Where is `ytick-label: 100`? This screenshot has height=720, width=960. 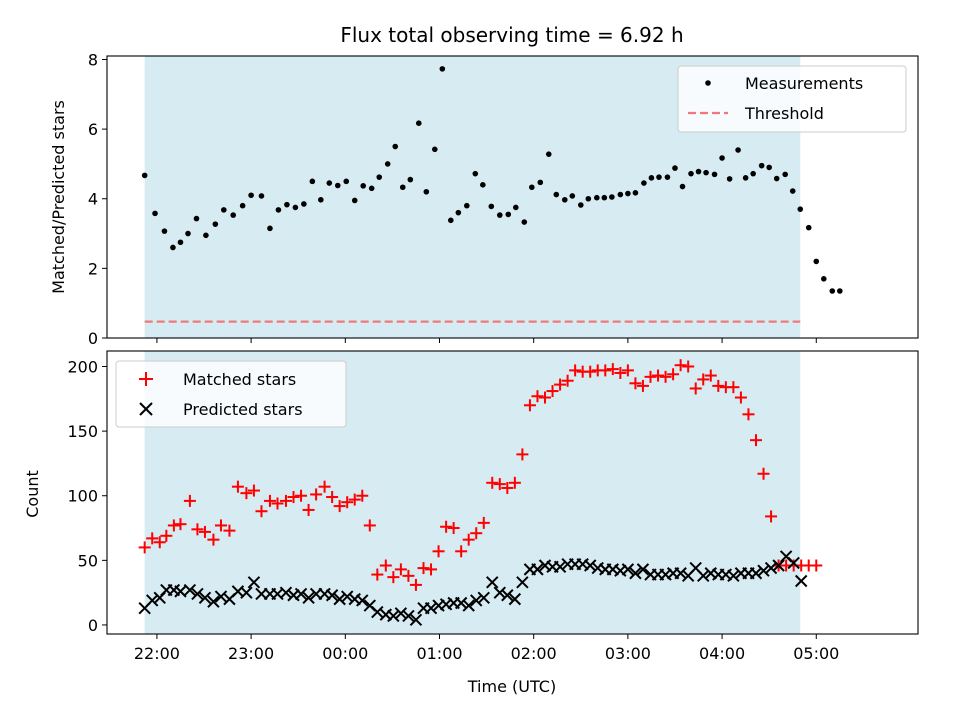
ytick-label: 100 is located at coordinates (82, 496).